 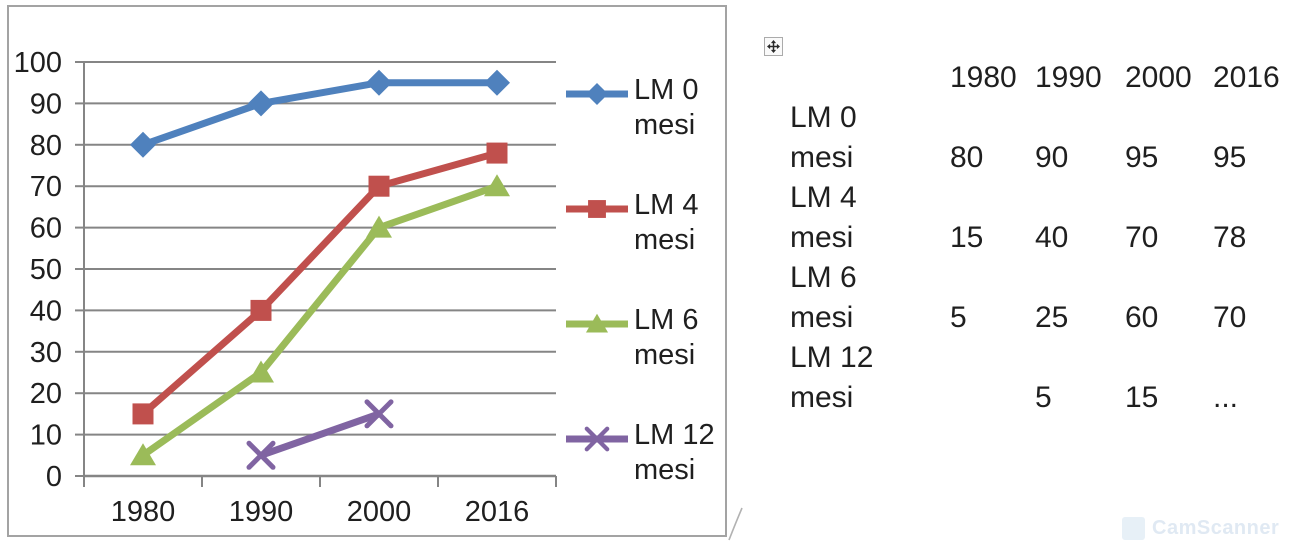 What do you see at coordinates (46, 229) in the screenshot?
I see `y-axis-tick-label: 60` at bounding box center [46, 229].